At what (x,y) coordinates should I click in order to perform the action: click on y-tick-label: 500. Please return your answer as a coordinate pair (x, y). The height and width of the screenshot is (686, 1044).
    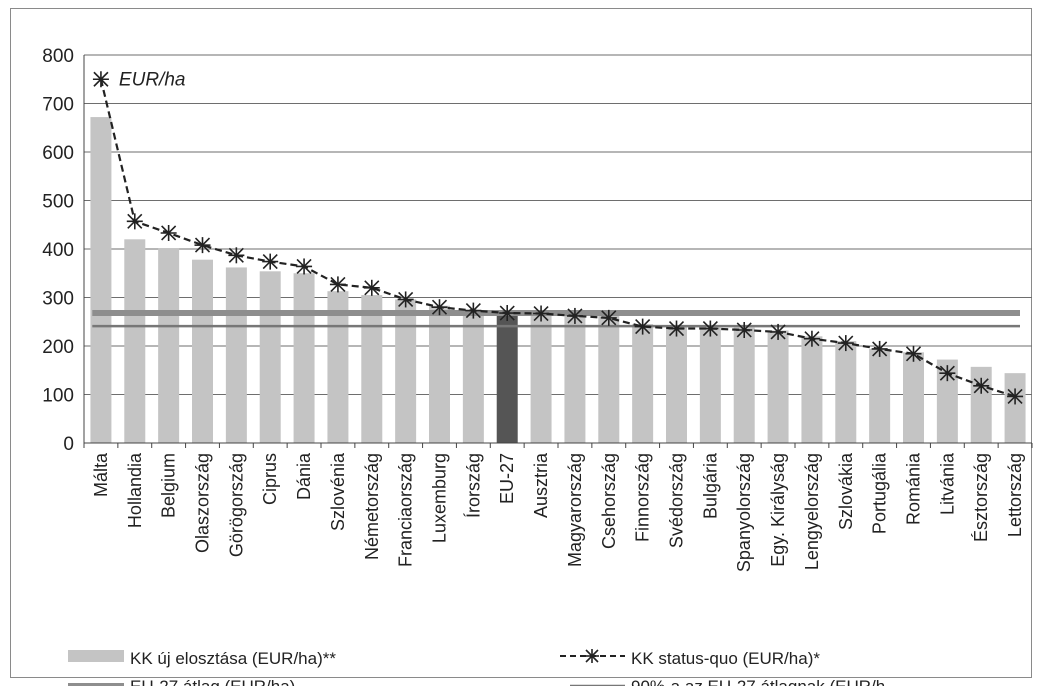
    Looking at the image, I should click on (58, 202).